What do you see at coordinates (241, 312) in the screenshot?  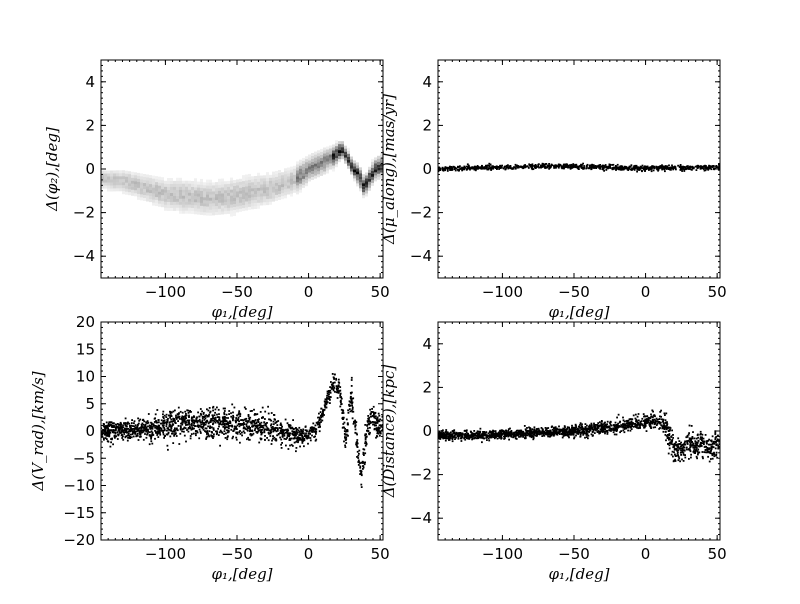 I see `panel-phi2-xlabel: φ₁,[deg]` at bounding box center [241, 312].